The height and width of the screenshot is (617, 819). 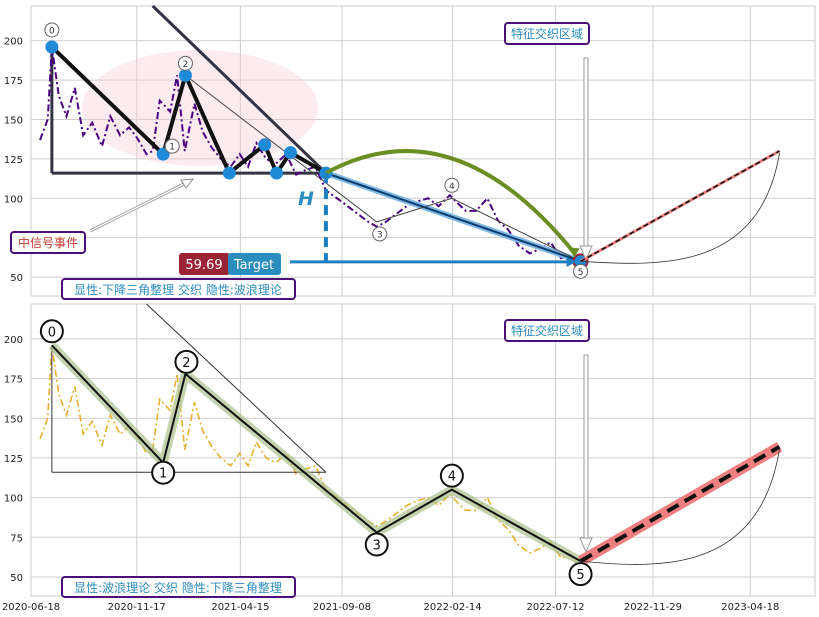 What do you see at coordinates (137, 607) in the screenshot?
I see `x-tick-label: 2020-11-17` at bounding box center [137, 607].